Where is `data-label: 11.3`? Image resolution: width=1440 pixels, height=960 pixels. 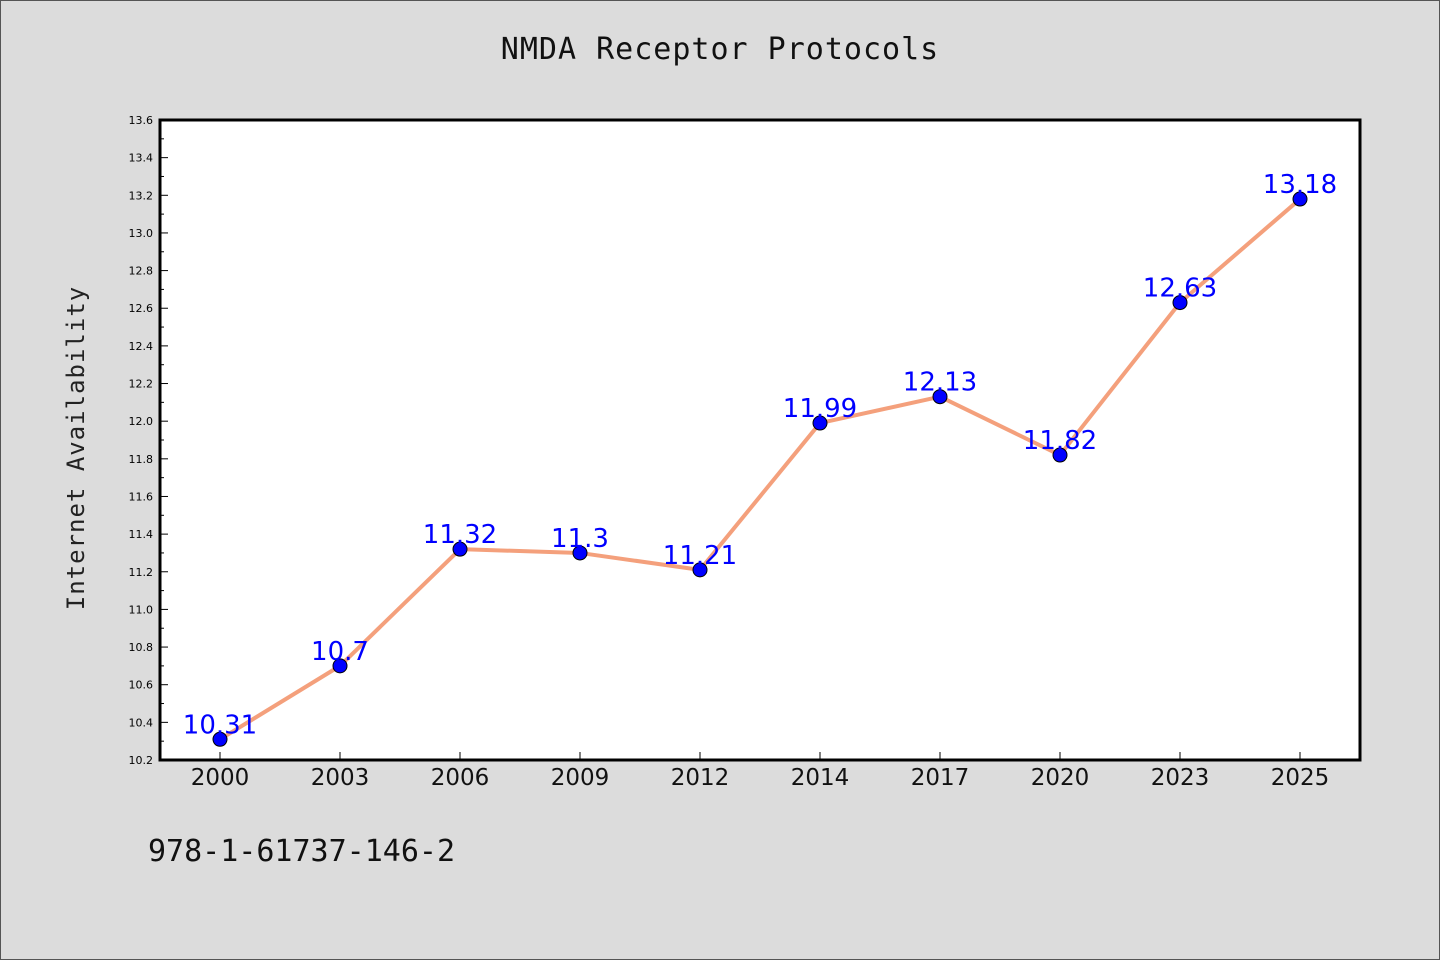 data-label: 11.3 is located at coordinates (580, 539).